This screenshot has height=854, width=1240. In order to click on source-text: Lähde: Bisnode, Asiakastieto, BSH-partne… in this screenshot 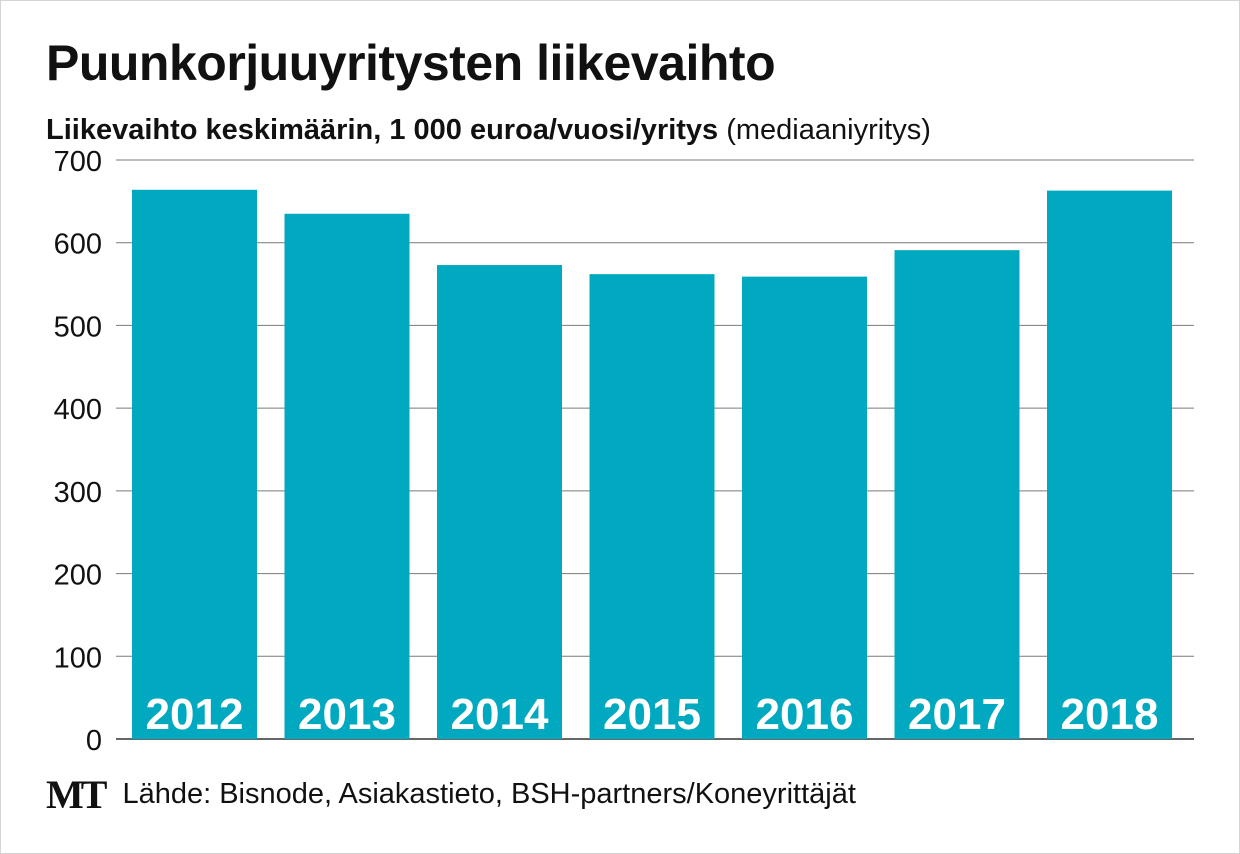, I will do `click(489, 793)`.